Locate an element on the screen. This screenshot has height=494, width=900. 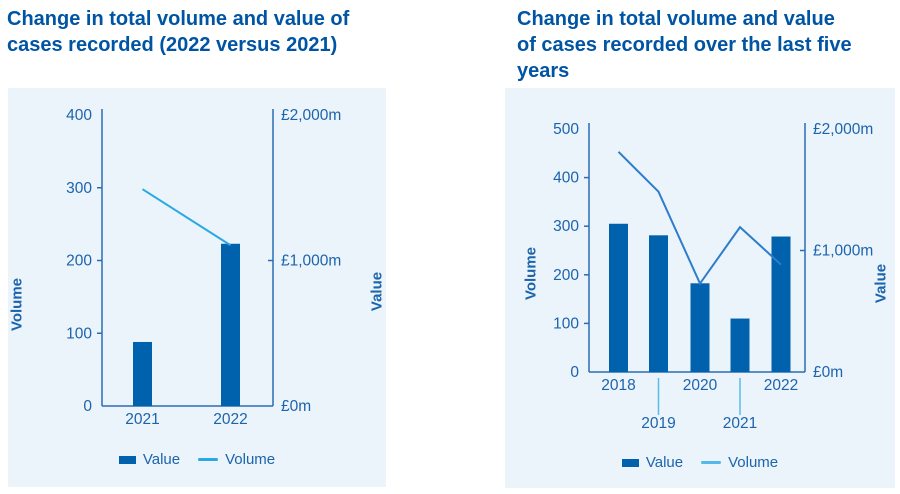
bar-2018 is located at coordinates (618, 297).